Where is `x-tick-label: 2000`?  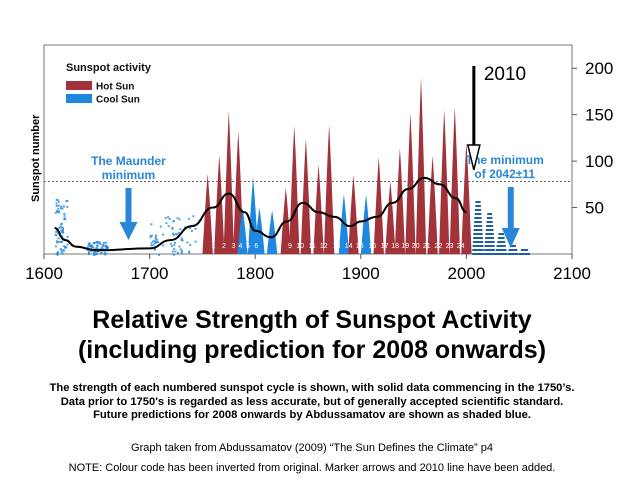
x-tick-label: 2000 is located at coordinates (466, 273).